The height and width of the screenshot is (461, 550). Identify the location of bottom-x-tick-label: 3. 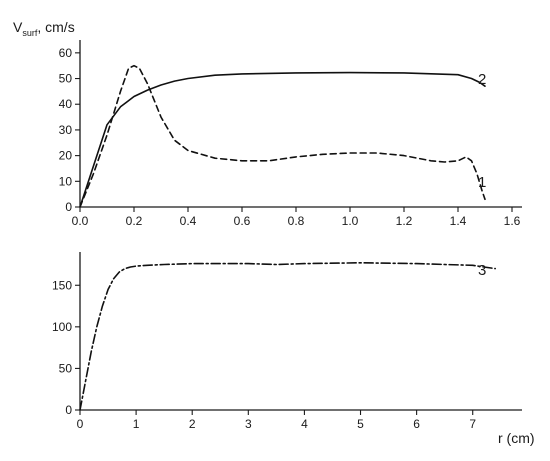
(248, 424).